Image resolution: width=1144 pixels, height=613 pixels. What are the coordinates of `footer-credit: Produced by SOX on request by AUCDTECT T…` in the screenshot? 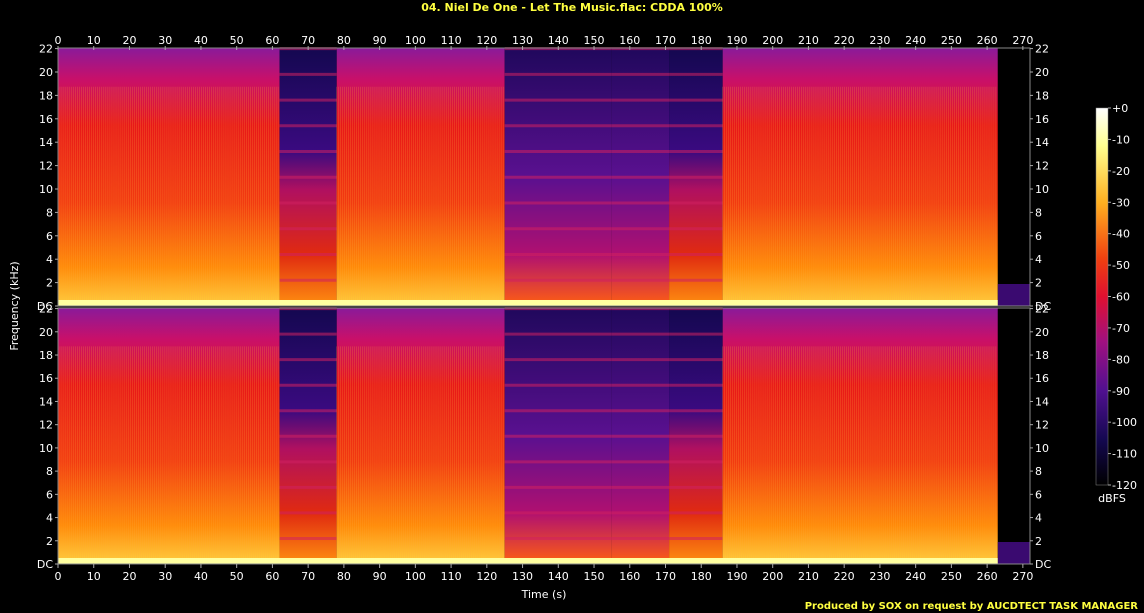 It's located at (971, 606).